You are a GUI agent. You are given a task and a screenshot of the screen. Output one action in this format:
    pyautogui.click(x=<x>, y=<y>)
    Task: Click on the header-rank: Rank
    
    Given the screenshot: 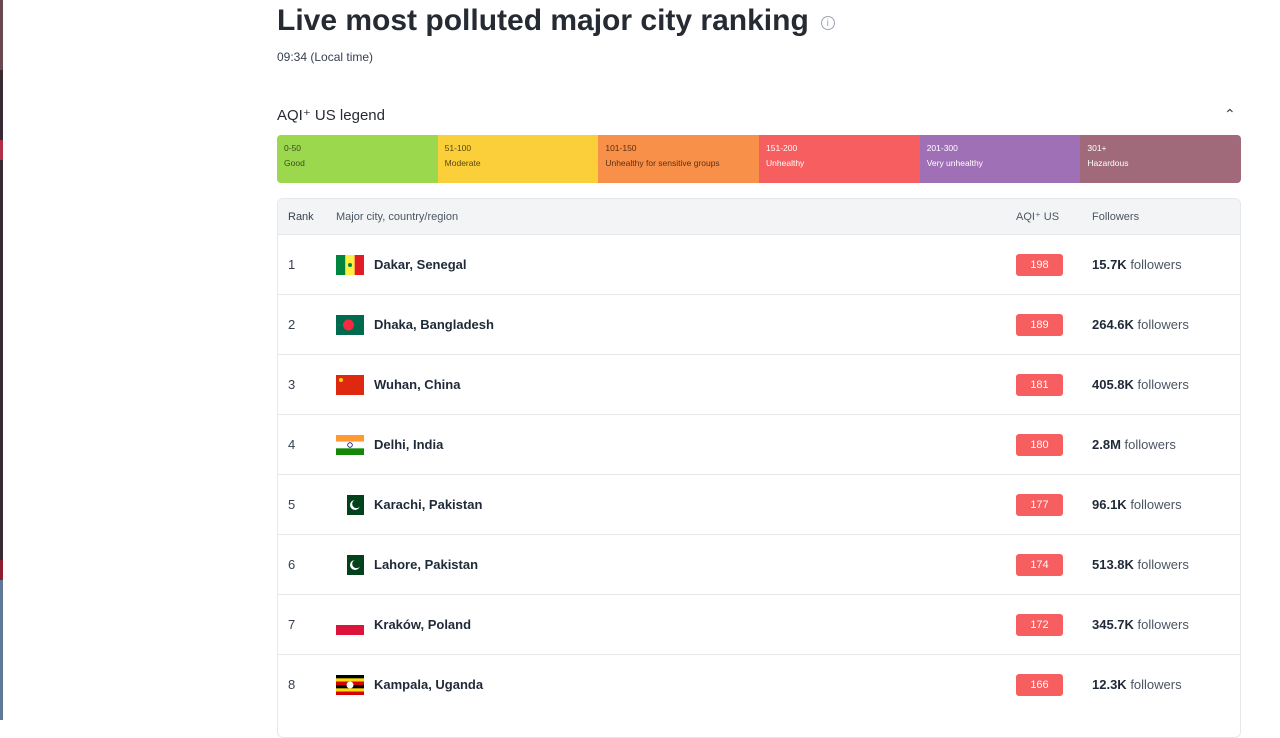 What is the action you would take?
    pyautogui.click(x=301, y=216)
    